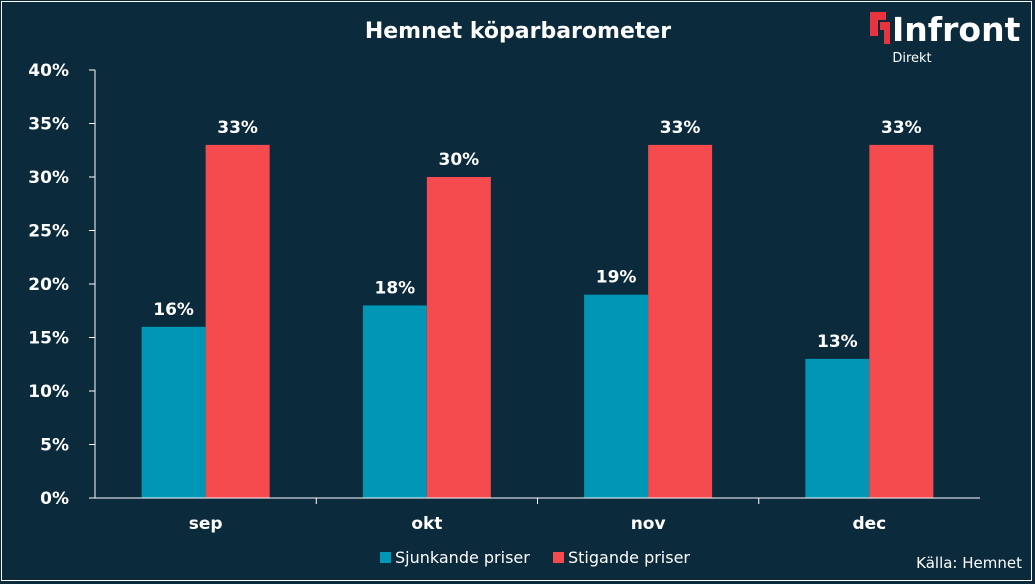 This screenshot has height=584, width=1035. Describe the element at coordinates (535, 557) in the screenshot. I see `legend: Sjunkande priser Stigande priser` at that location.